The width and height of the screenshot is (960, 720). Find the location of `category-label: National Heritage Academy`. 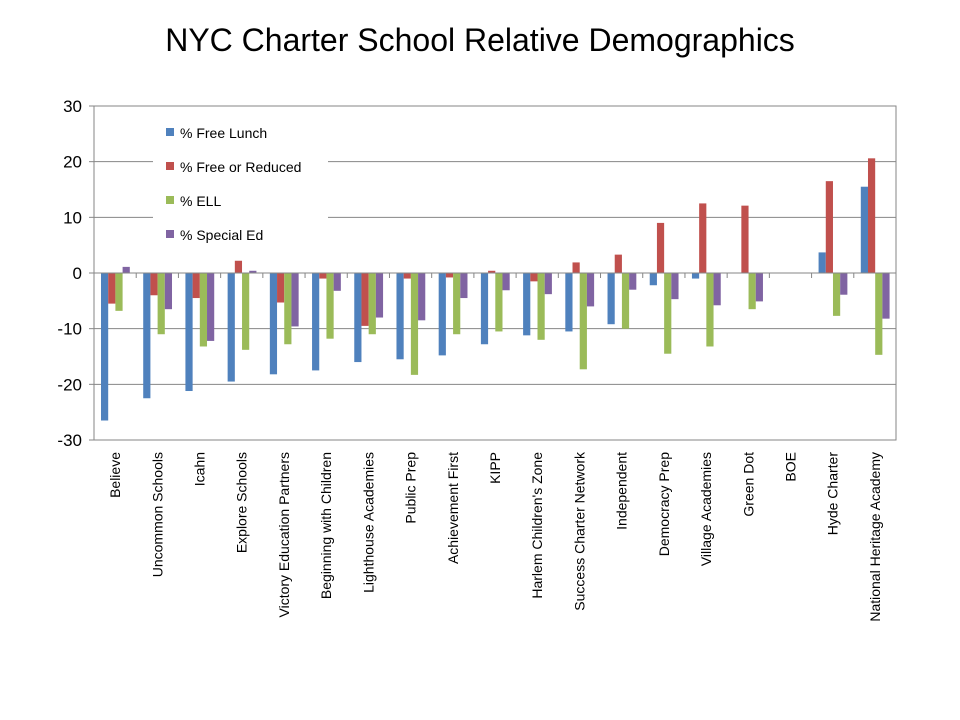

category-label: National Heritage Academy is located at coordinates (875, 537).